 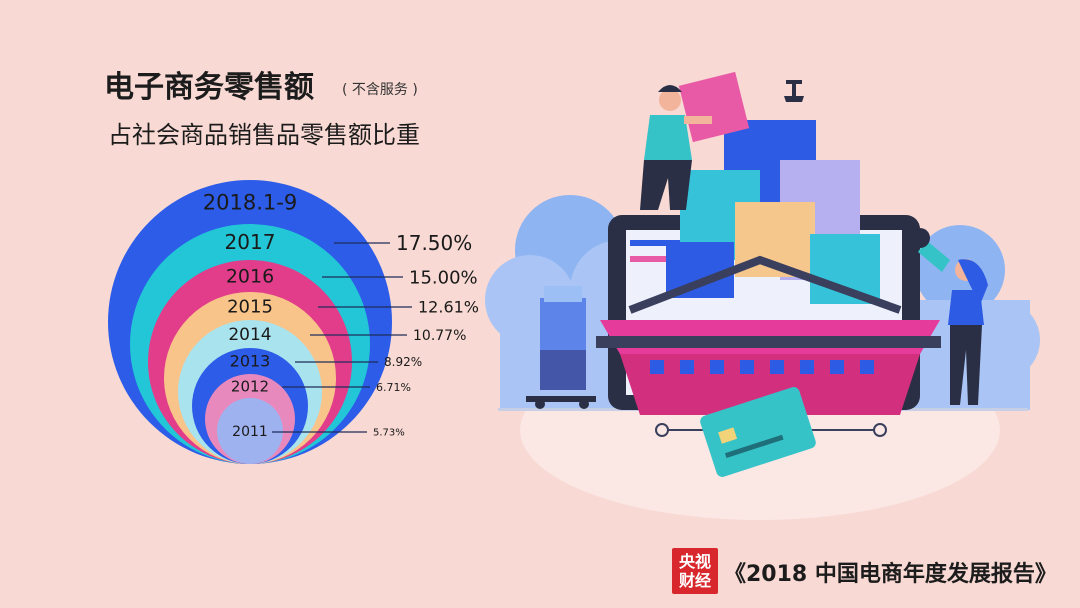 I want to click on cctv-finance-logo: 央视 财经, so click(x=695, y=571).